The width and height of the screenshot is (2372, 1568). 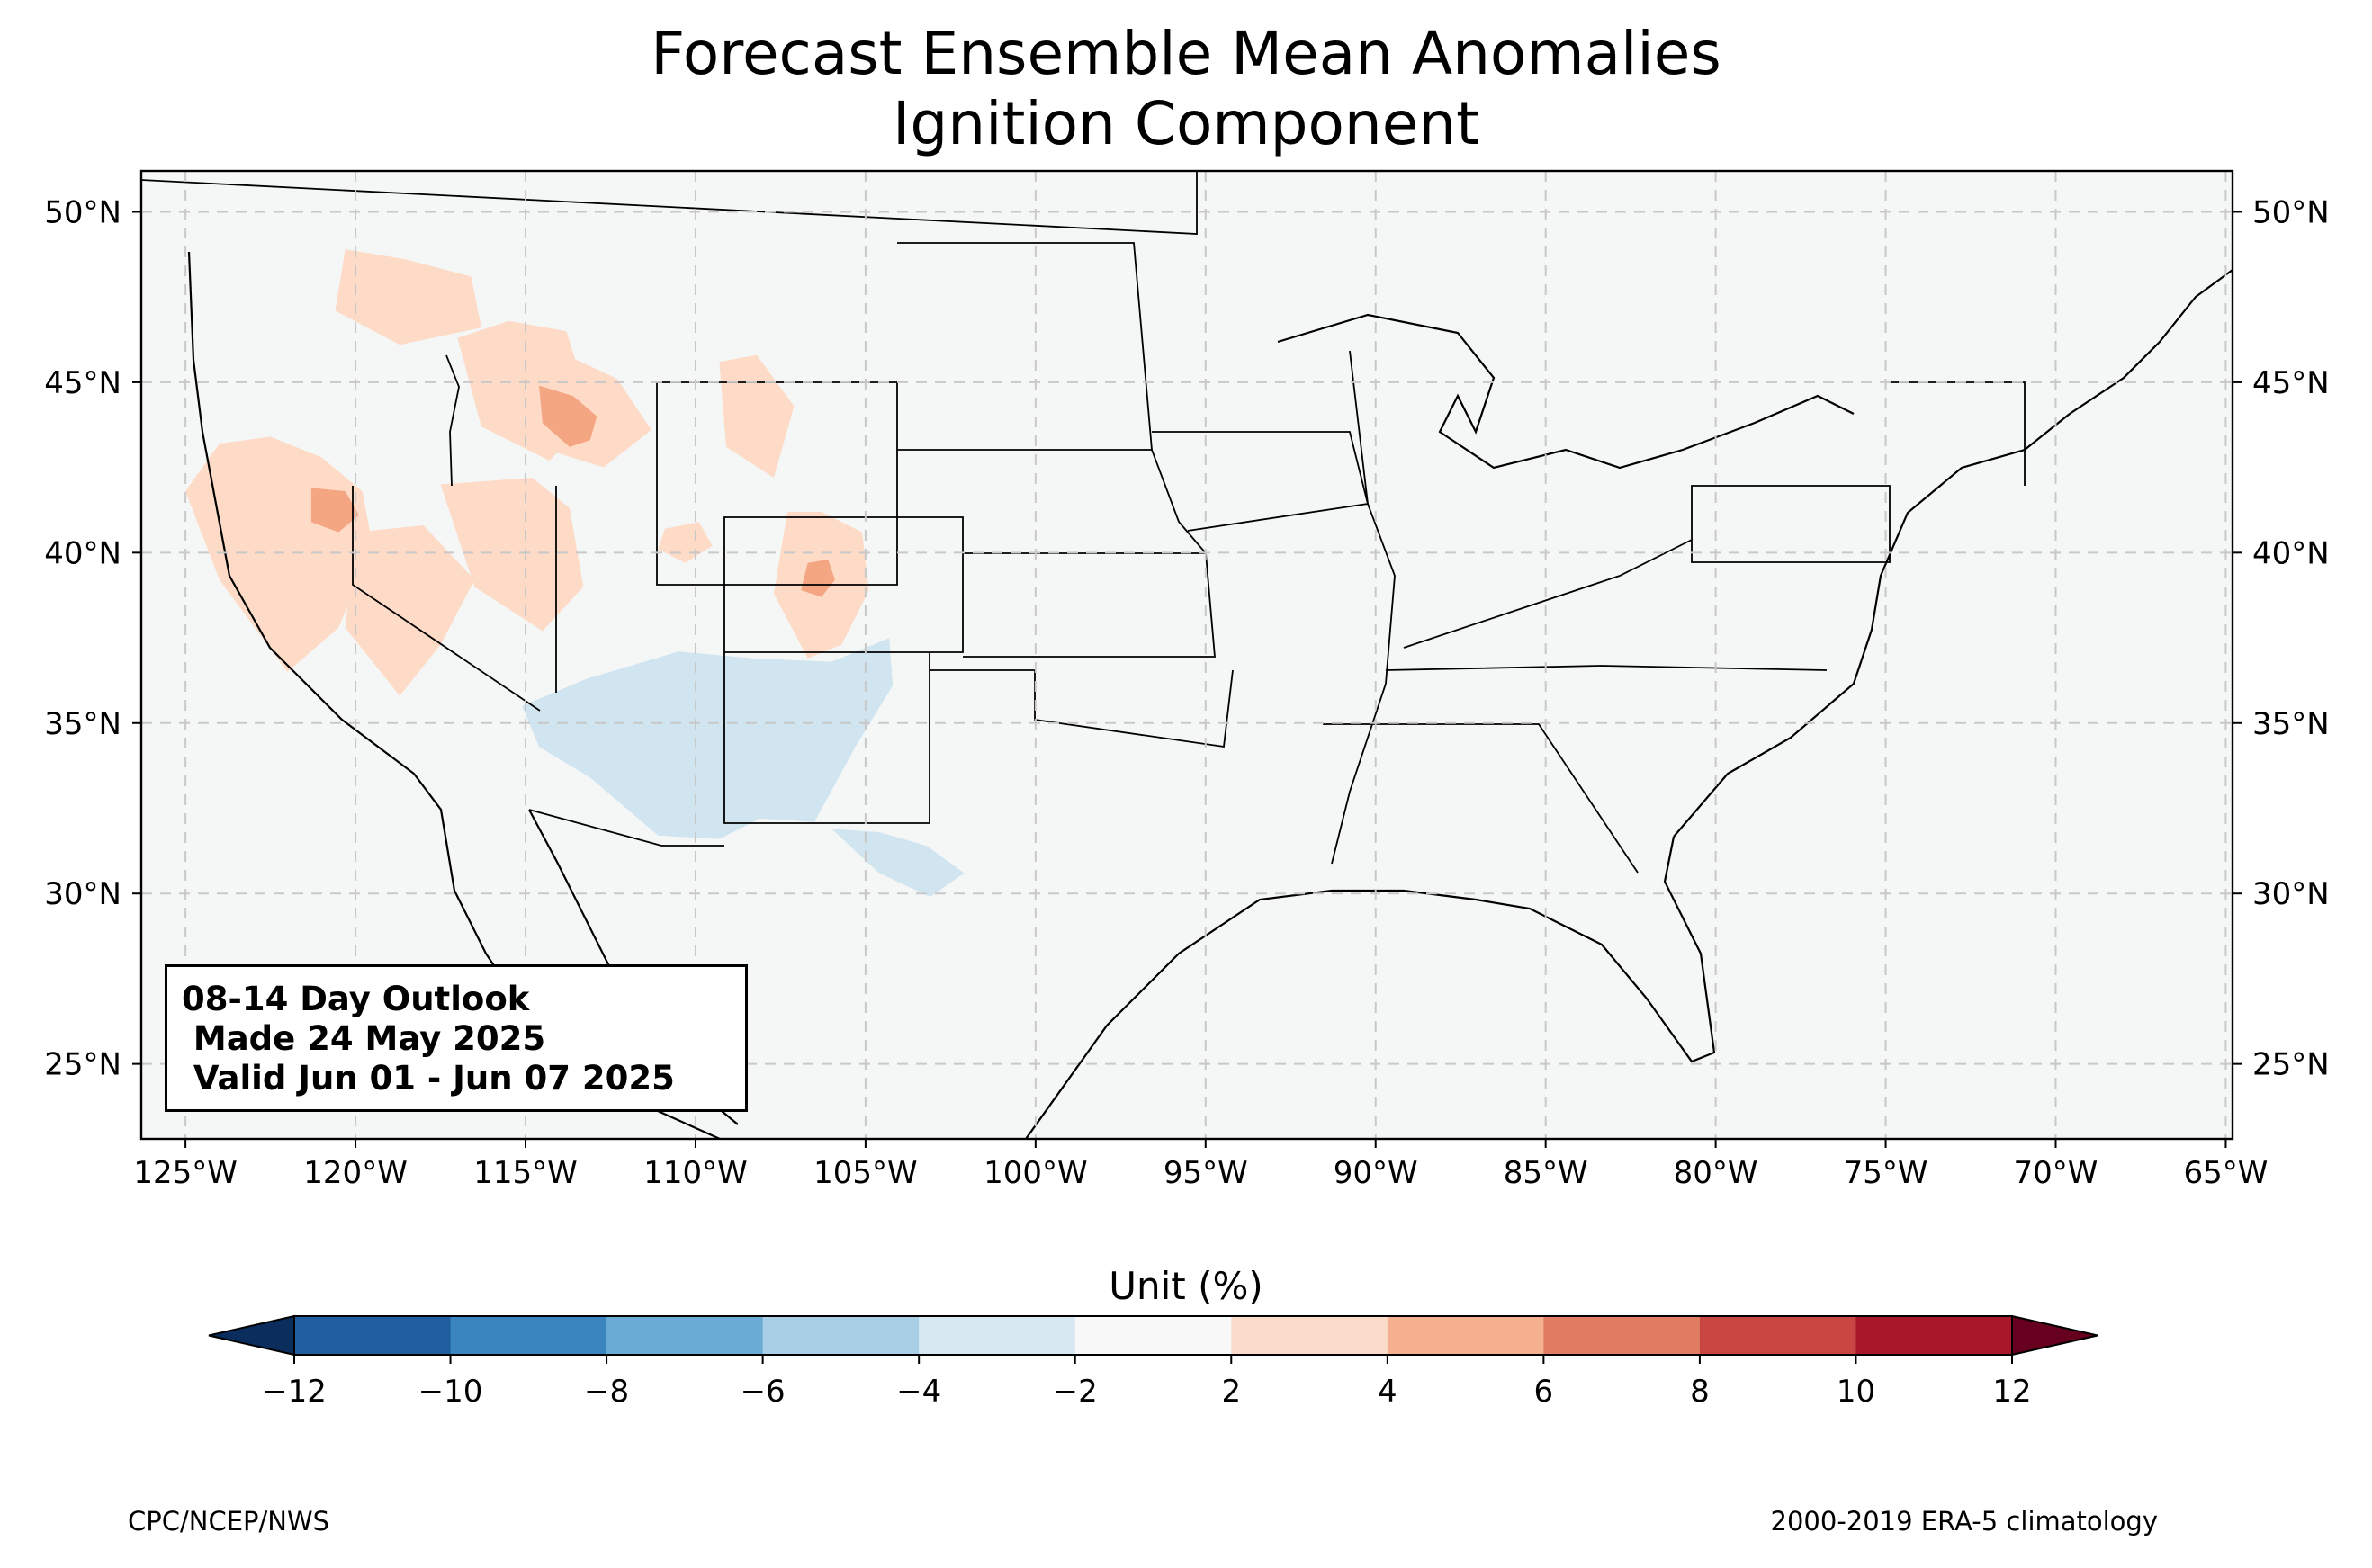 I want to click on colorbar-tick-label: 12, so click(x=2012, y=1392).